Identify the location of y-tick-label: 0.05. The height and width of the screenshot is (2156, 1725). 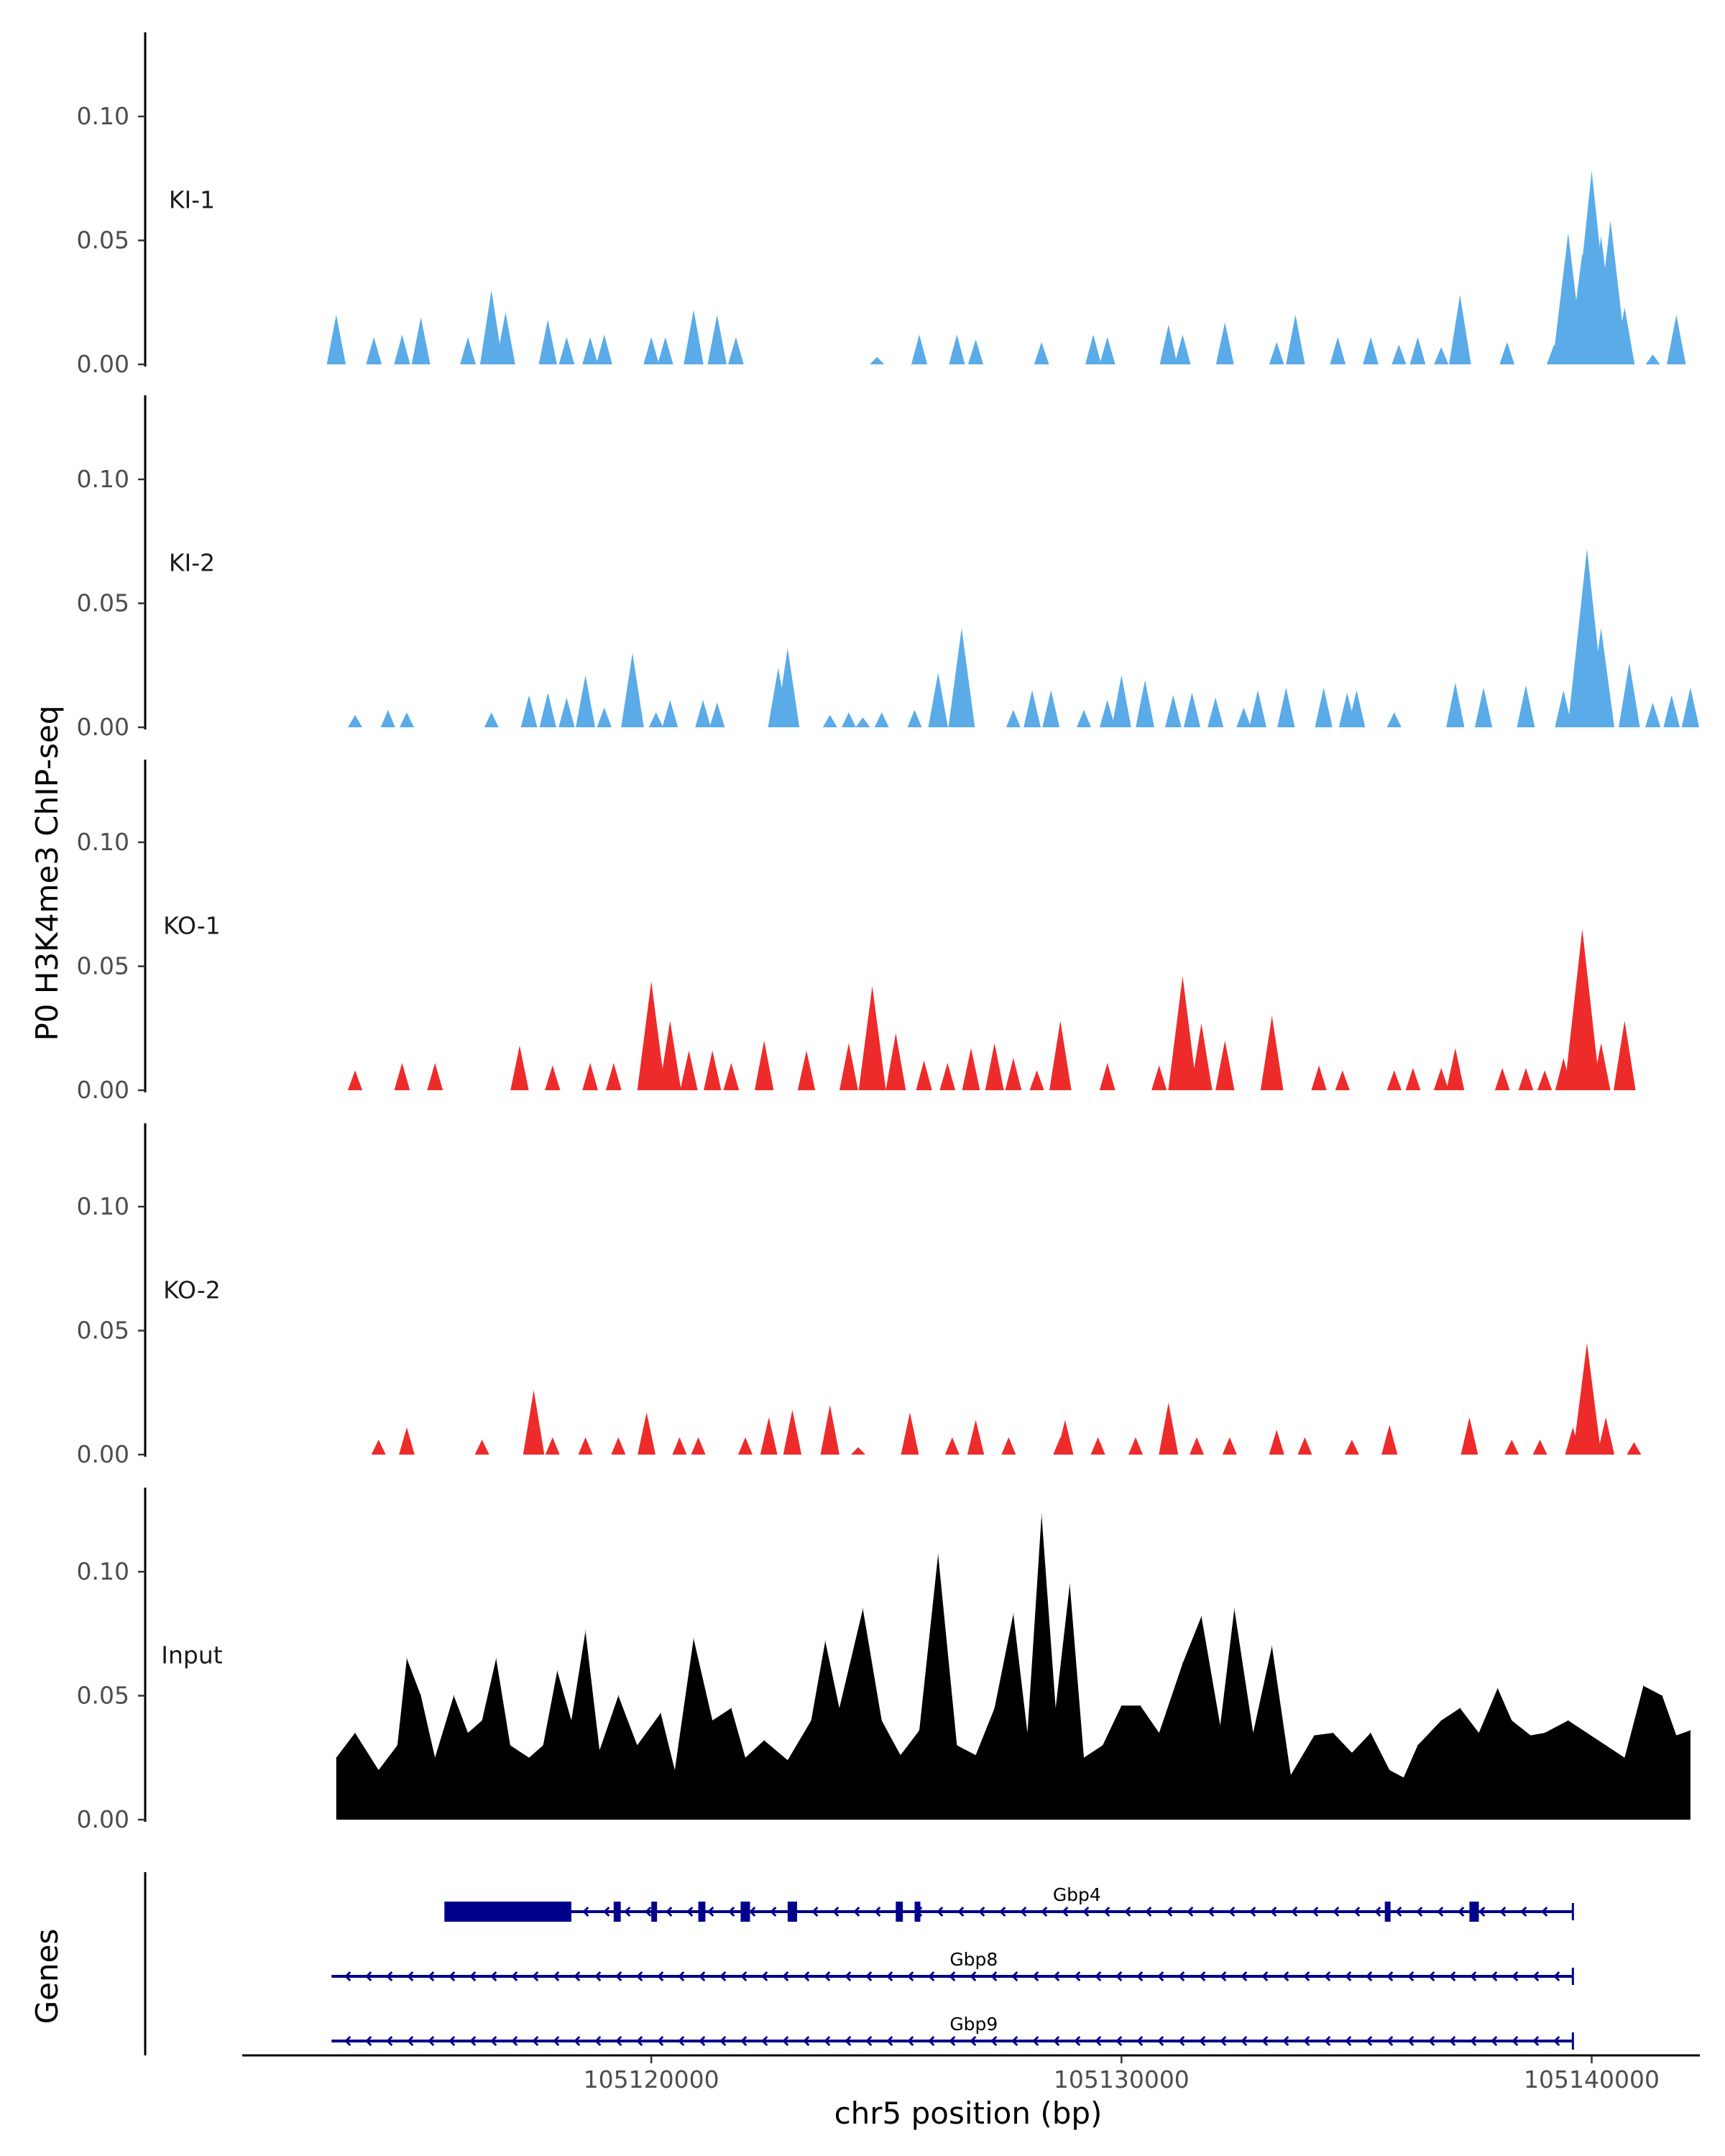
(103, 966).